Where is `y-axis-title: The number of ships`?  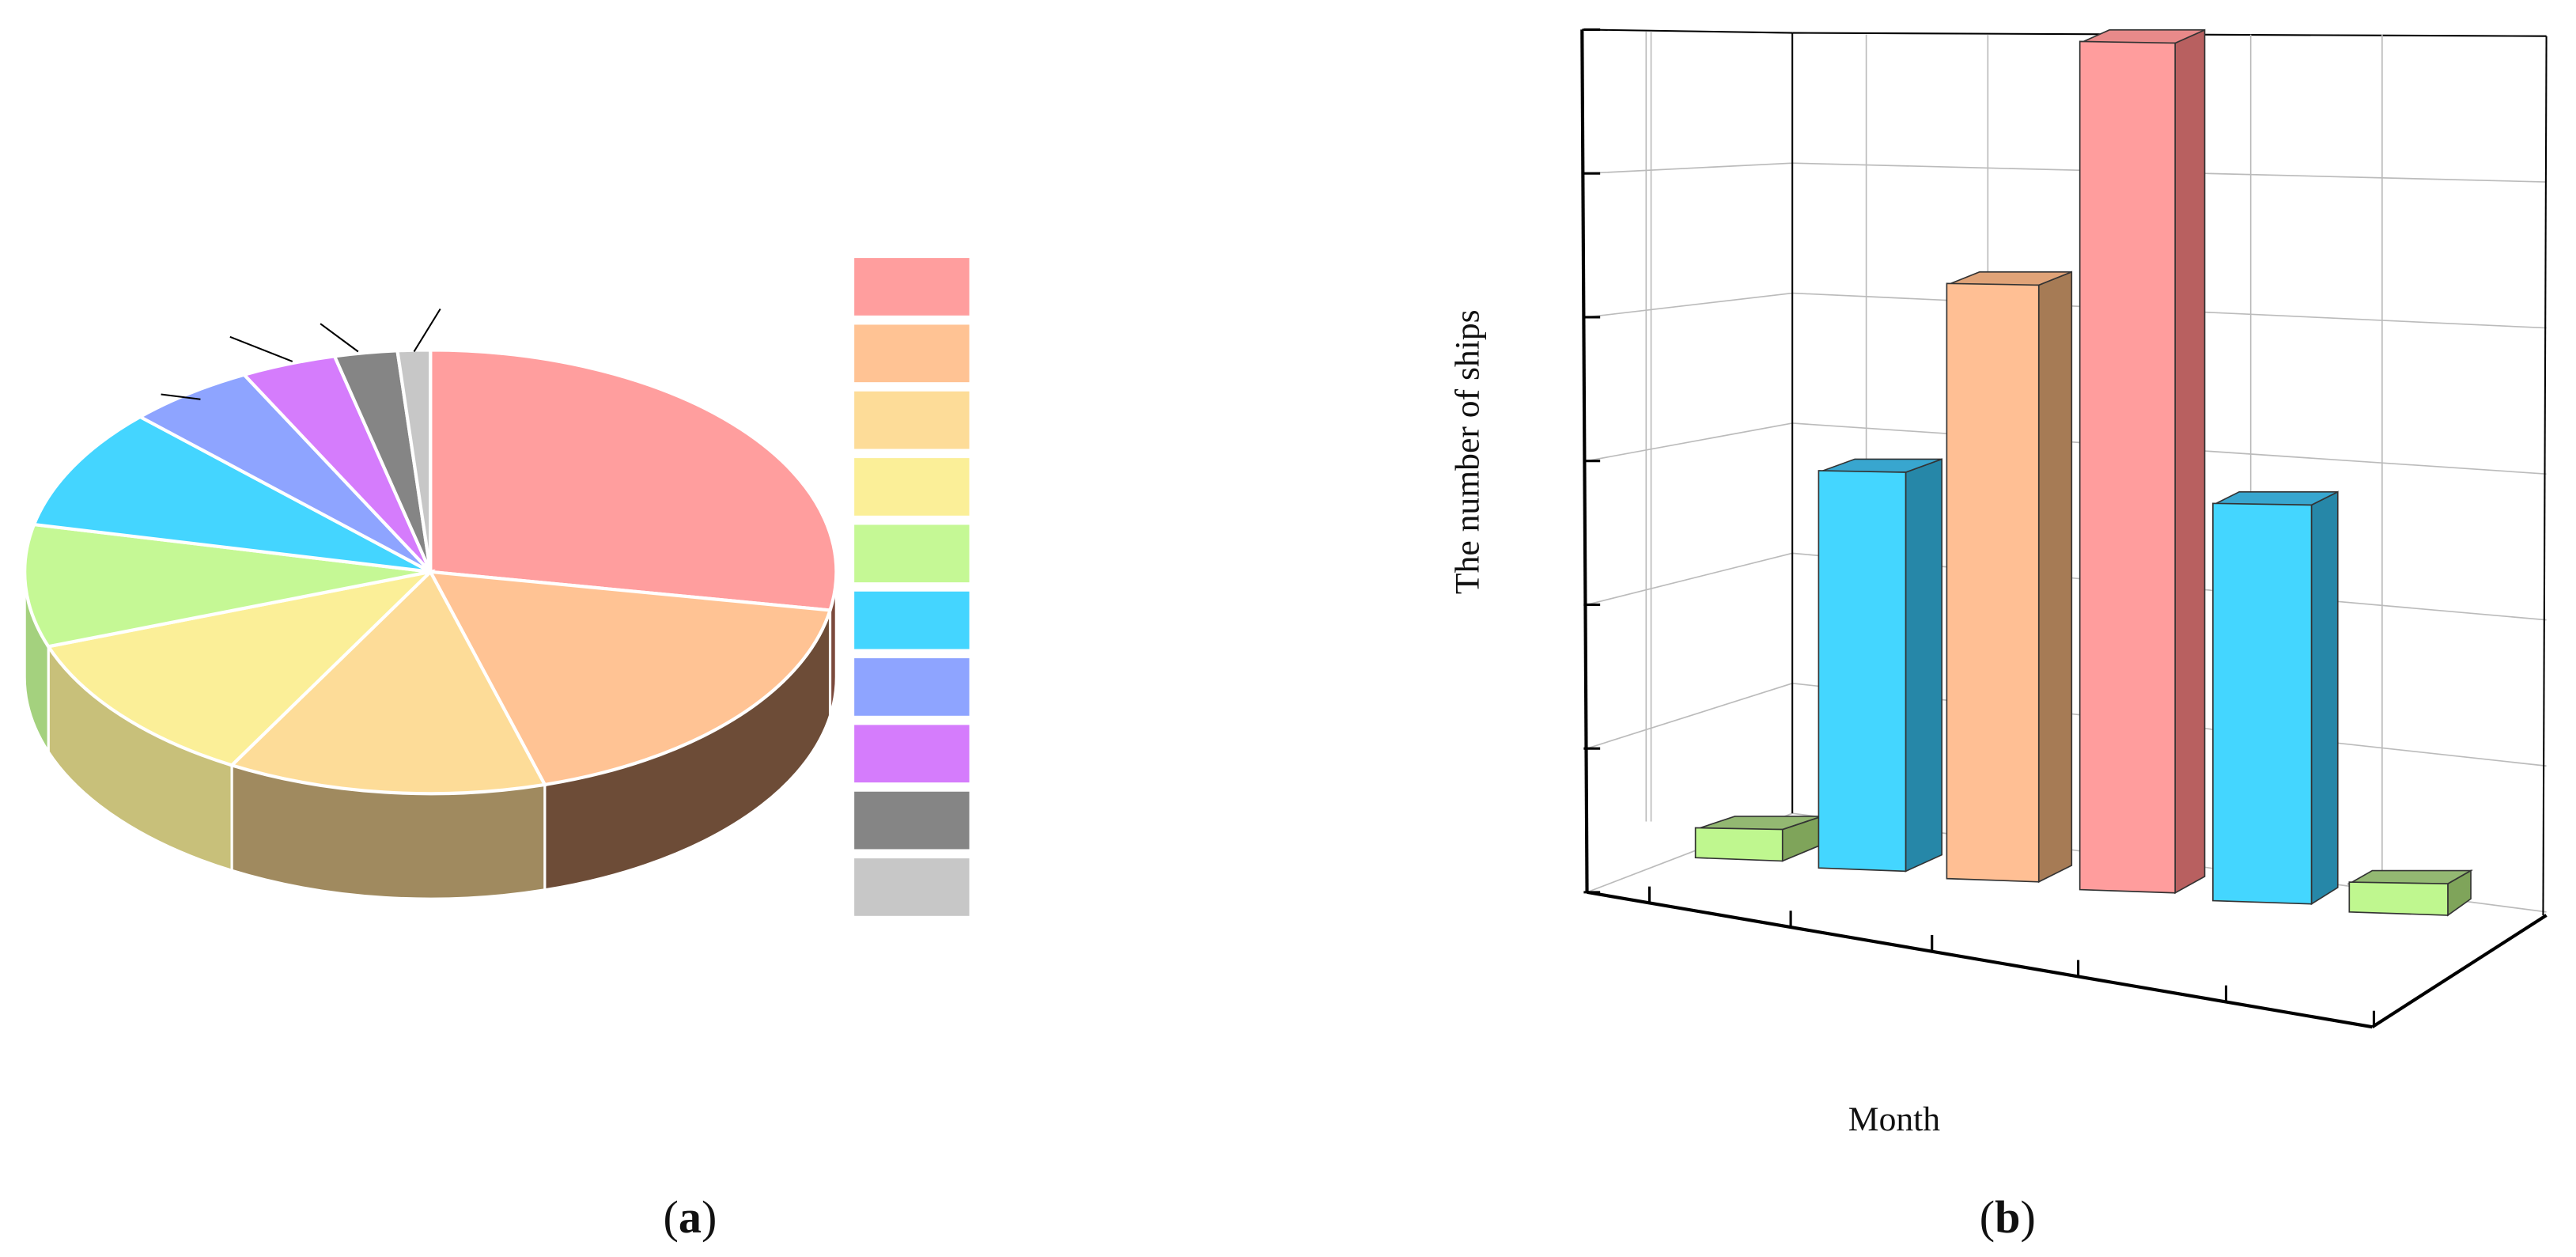 y-axis-title: The number of ships is located at coordinates (1467, 451).